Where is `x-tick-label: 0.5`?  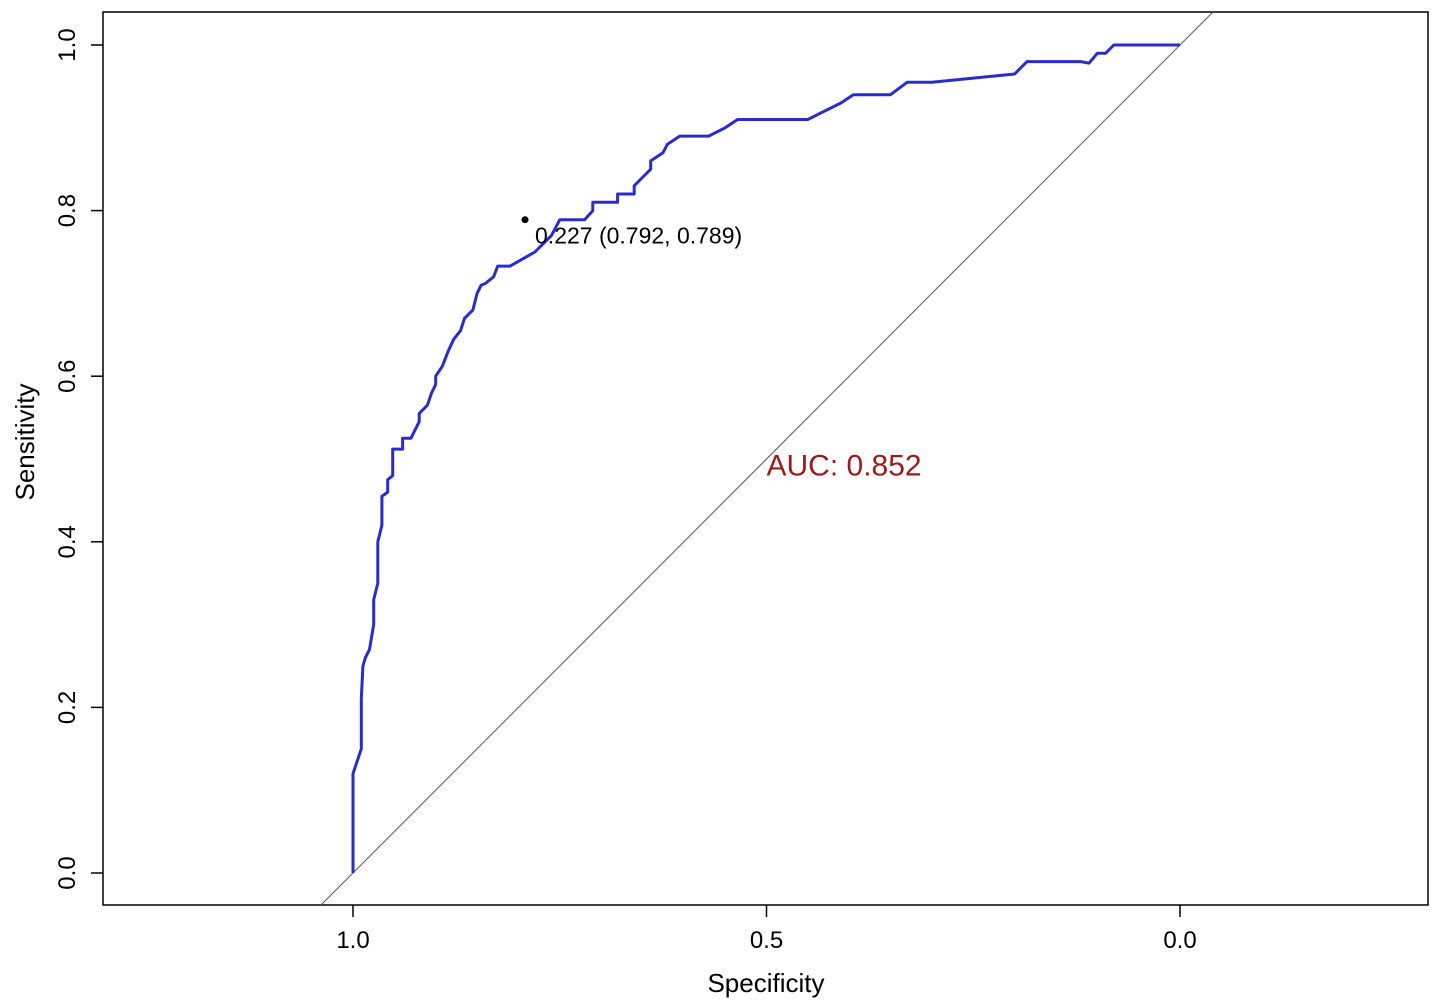 x-tick-label: 0.5 is located at coordinates (766, 940).